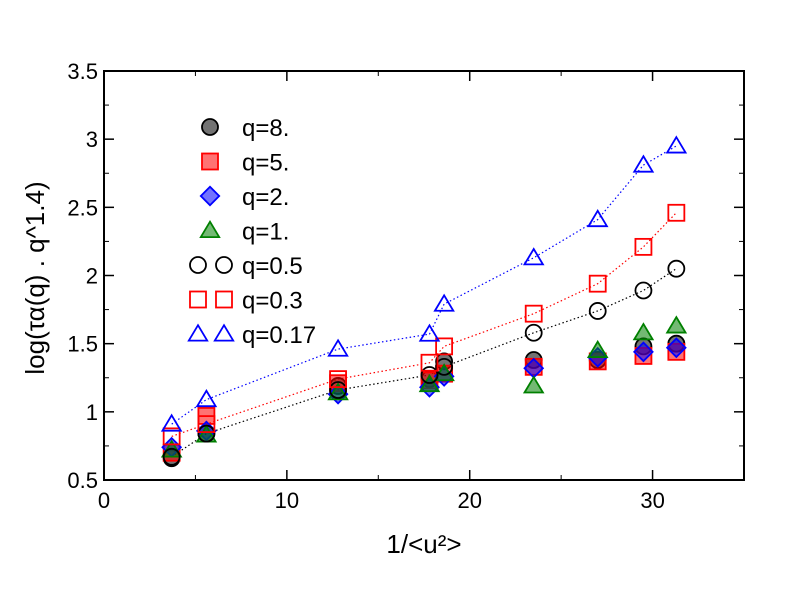 The image size is (792, 612). What do you see at coordinates (265, 197) in the screenshot?
I see `legend-label: q=2.` at bounding box center [265, 197].